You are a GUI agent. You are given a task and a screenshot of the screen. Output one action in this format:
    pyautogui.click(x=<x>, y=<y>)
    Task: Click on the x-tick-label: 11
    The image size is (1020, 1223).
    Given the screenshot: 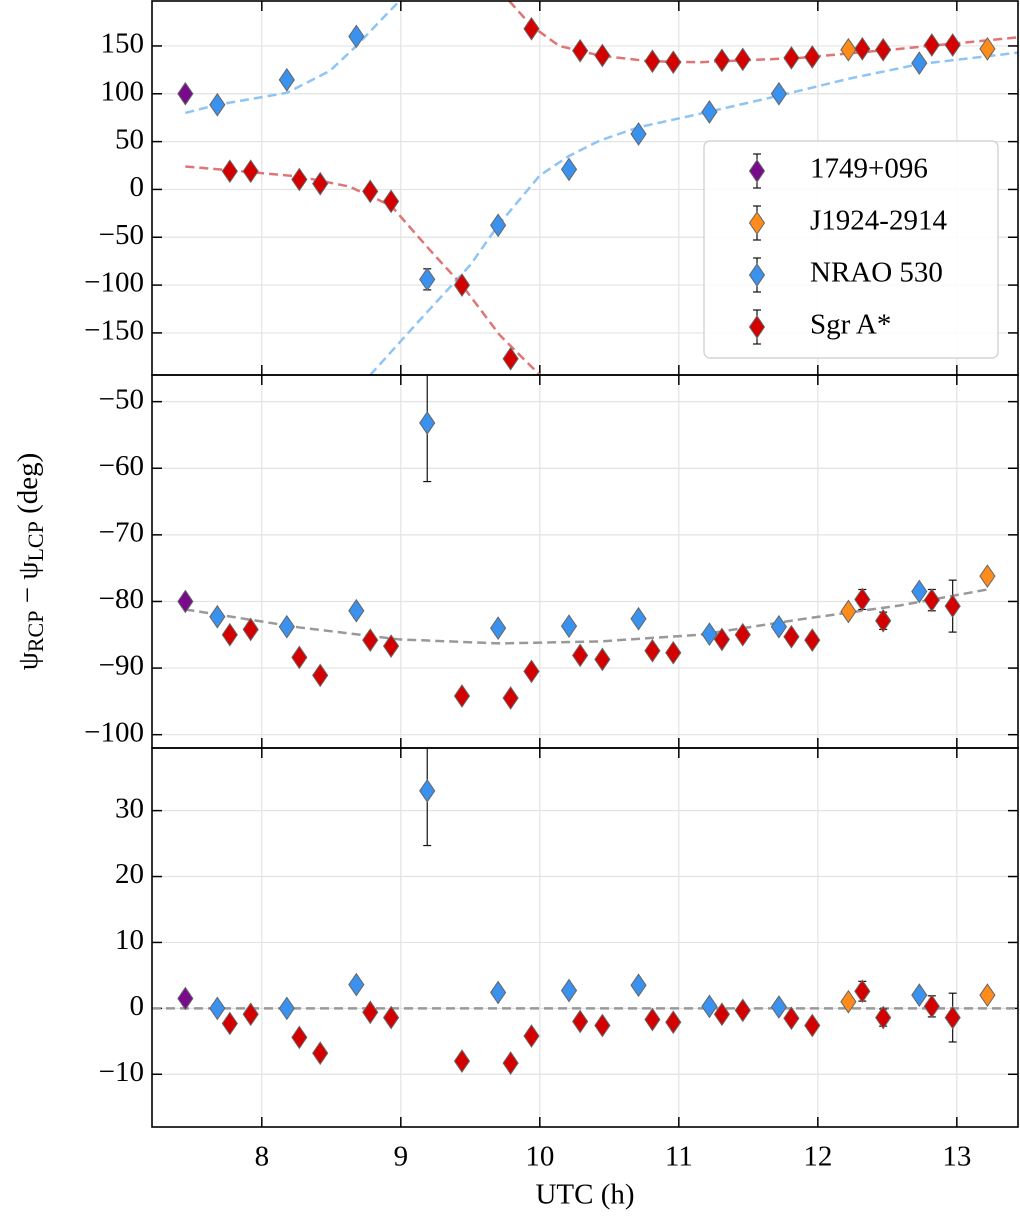 What is the action you would take?
    pyautogui.click(x=679, y=1157)
    